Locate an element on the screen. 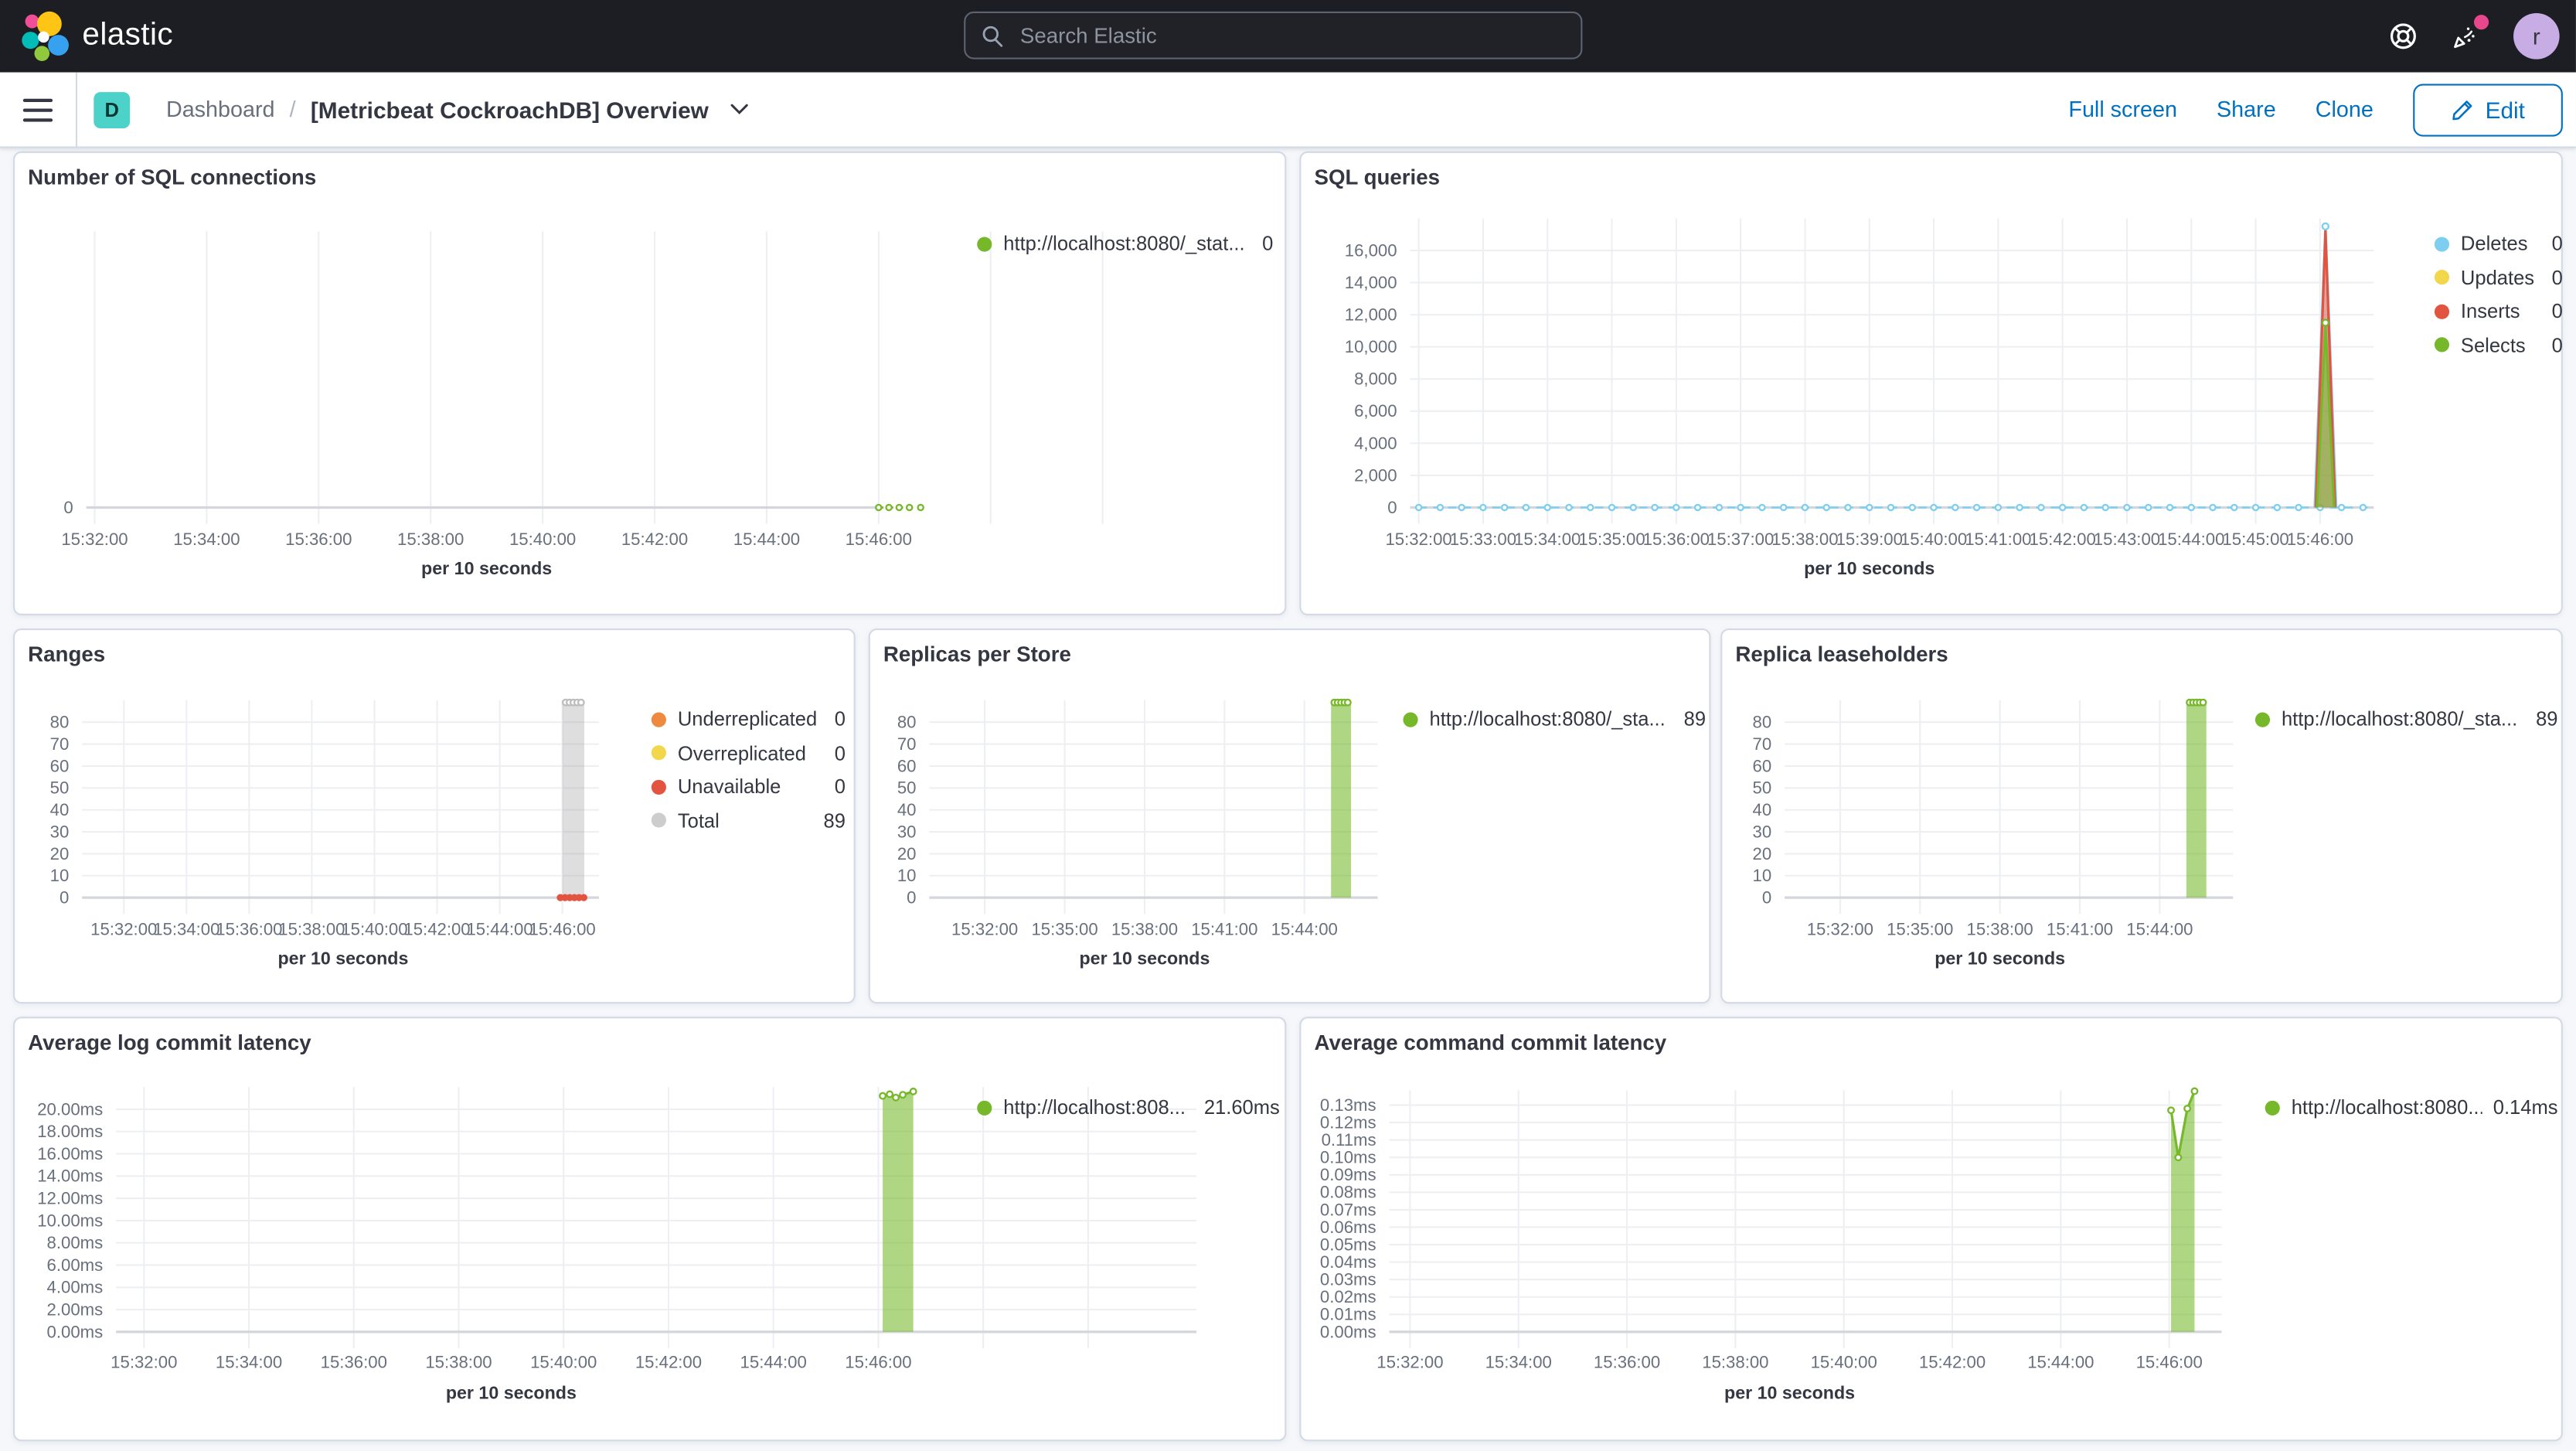 Image resolution: width=2576 pixels, height=1451 pixels. svg-text: 20 is located at coordinates (907, 853).